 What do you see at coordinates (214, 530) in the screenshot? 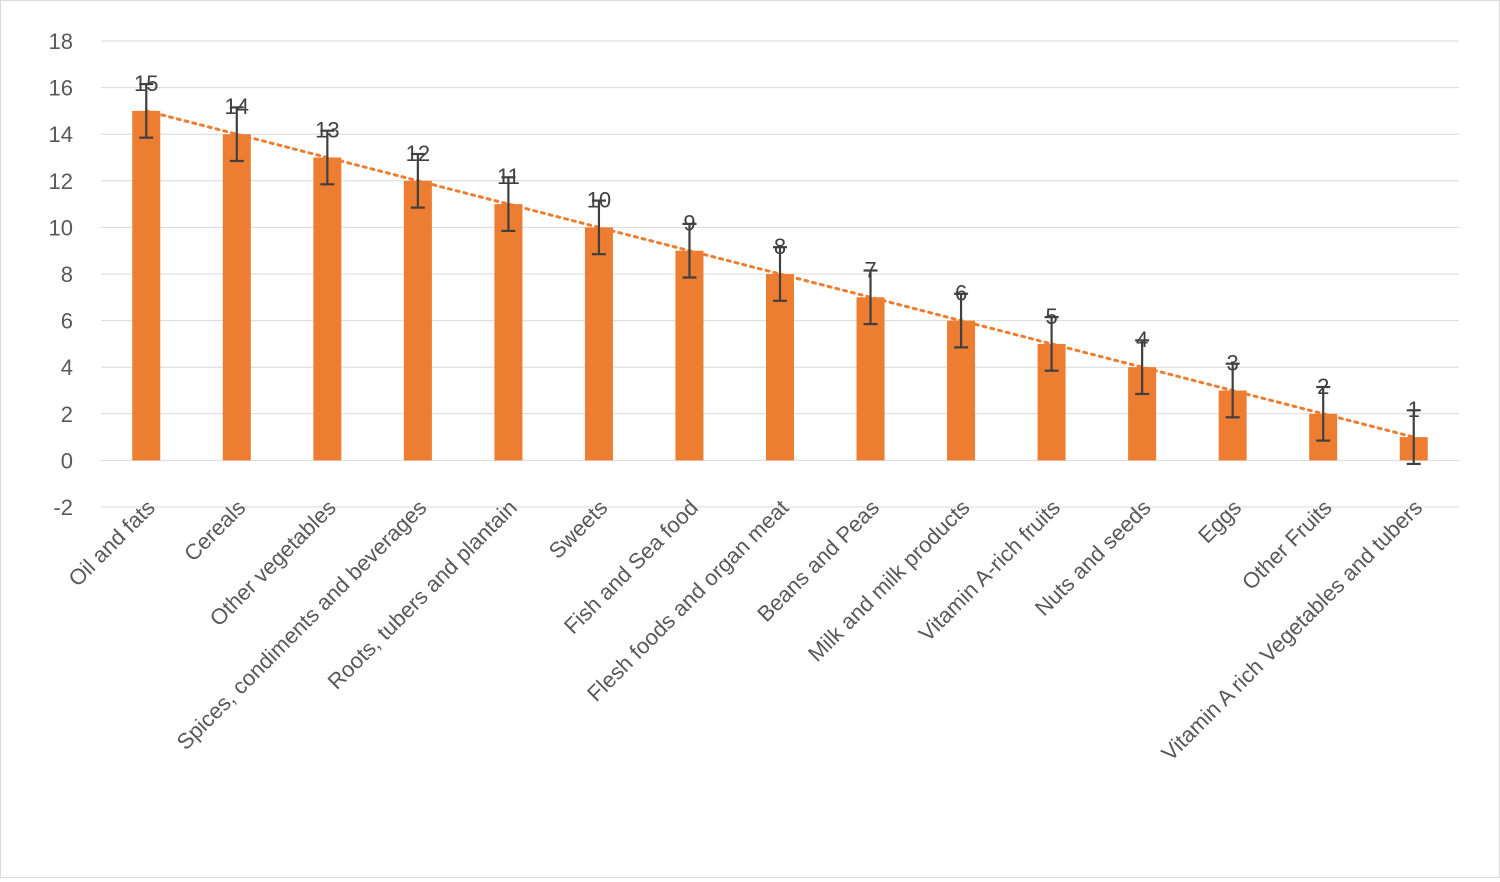
I see `category-label: Cereals` at bounding box center [214, 530].